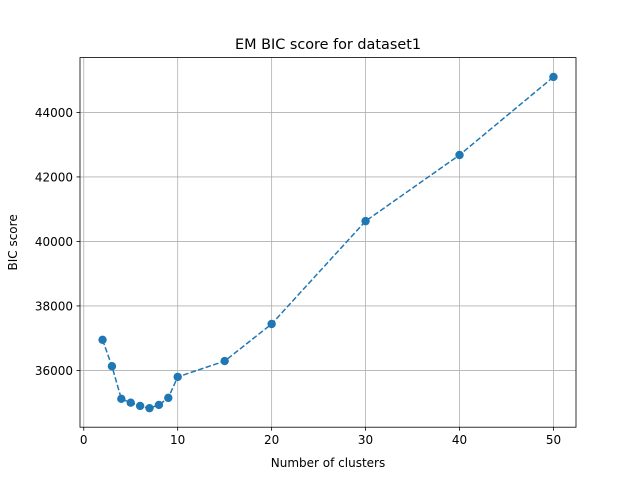 Image resolution: width=640 pixels, height=480 pixels. Describe the element at coordinates (459, 440) in the screenshot. I see `x-tick-label: 40` at that location.